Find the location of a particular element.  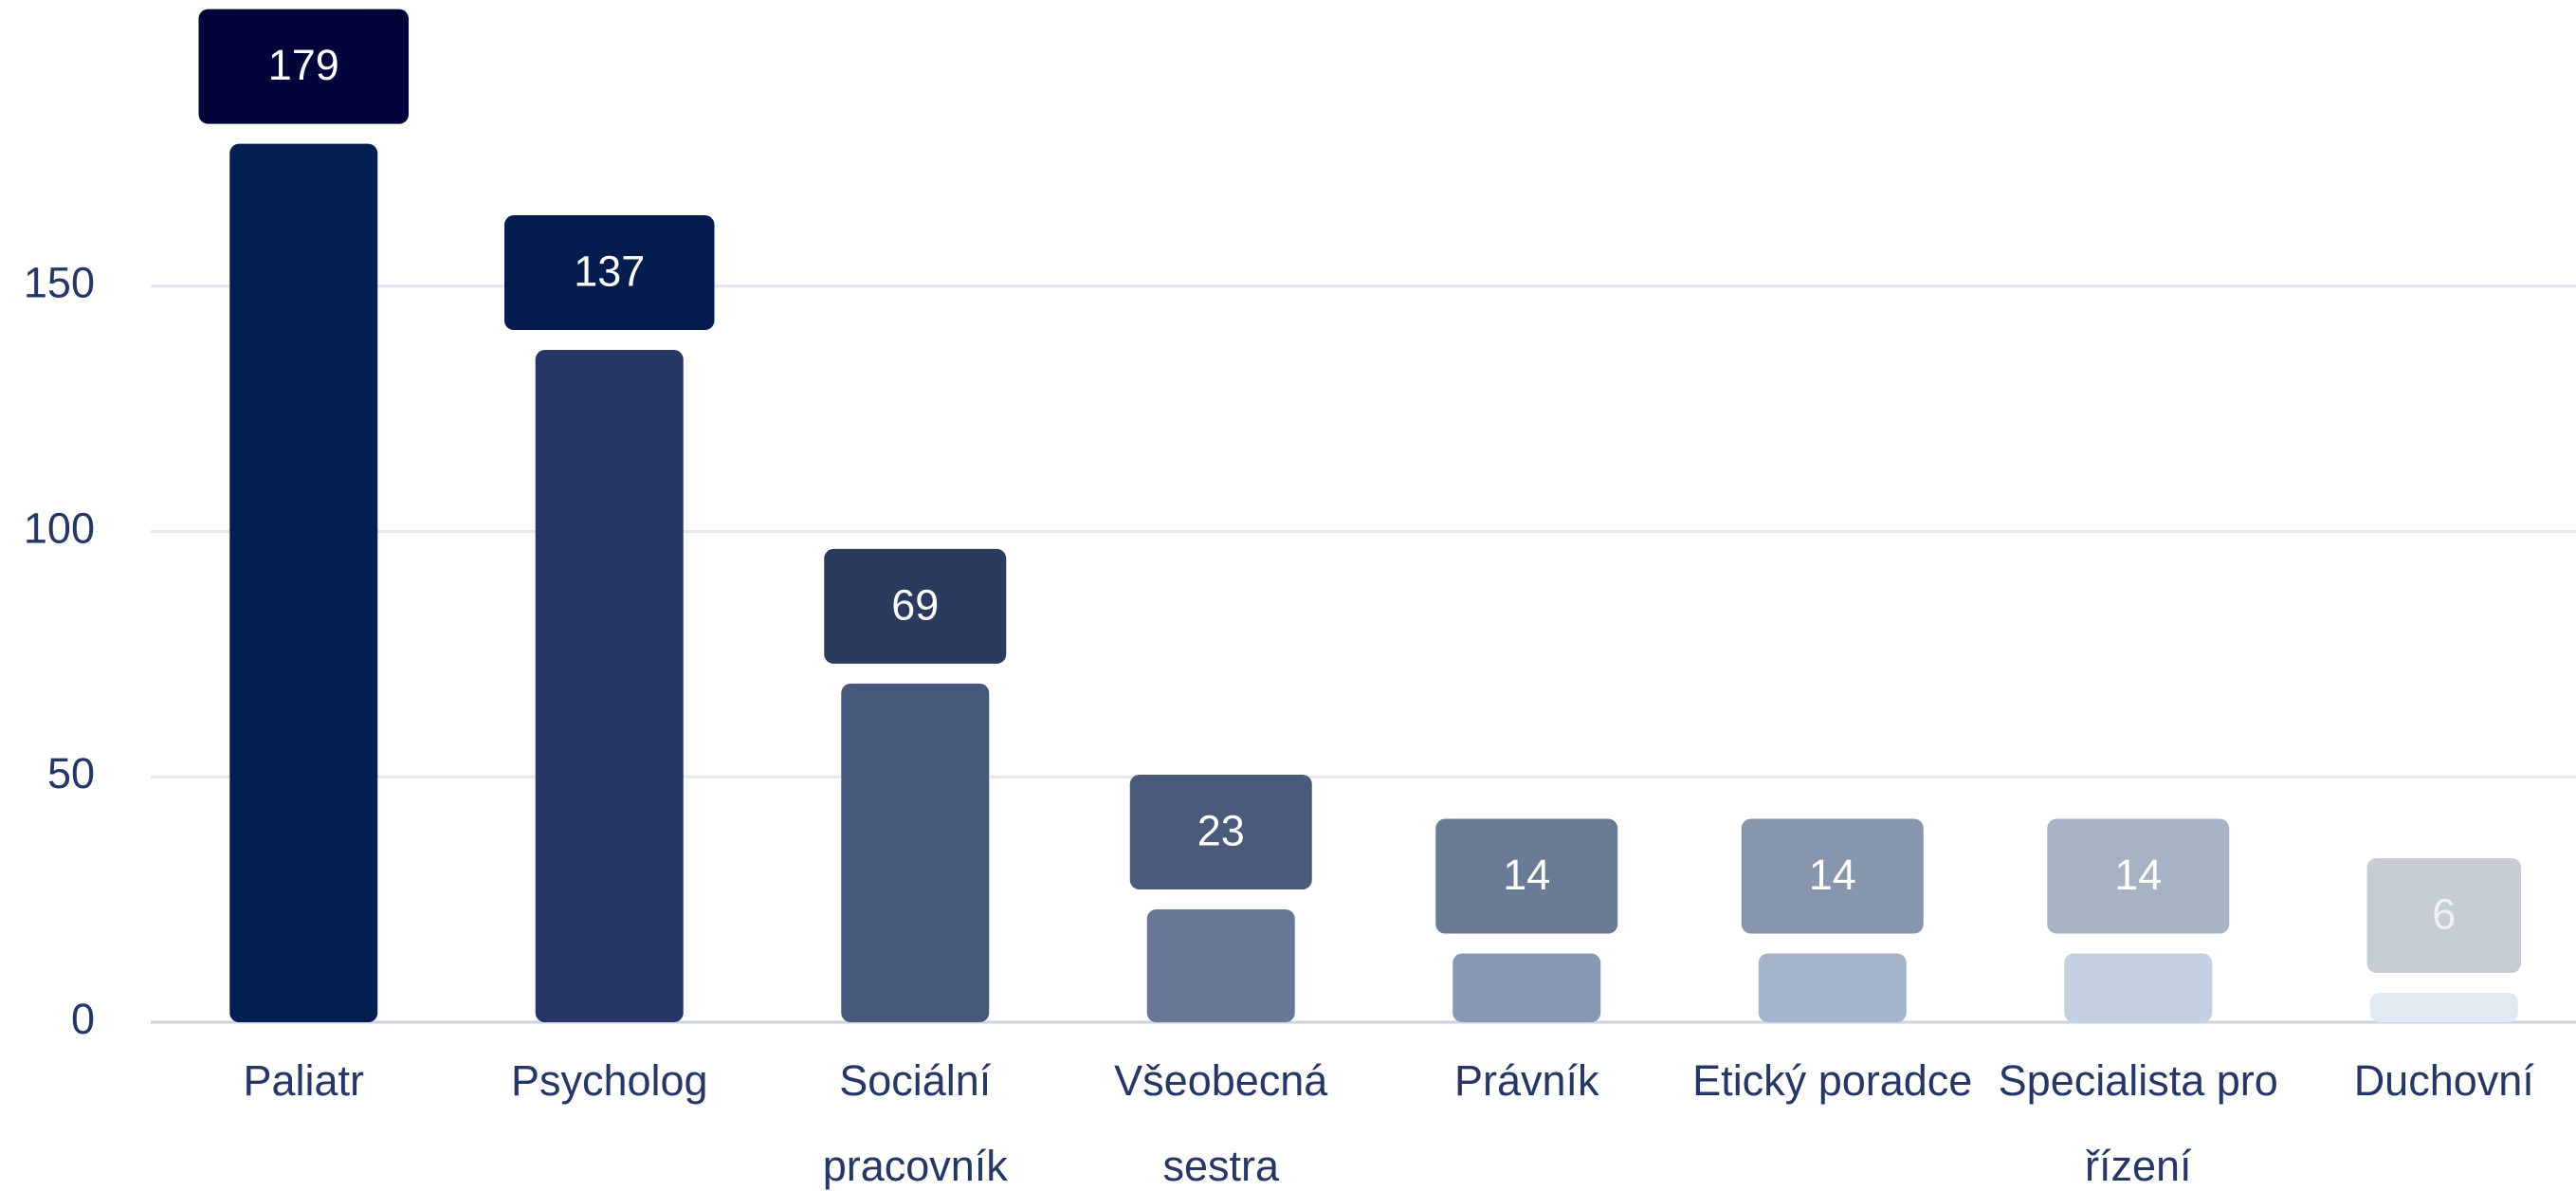

x-tick-label: Sociální pracovník is located at coordinates (915, 1123).